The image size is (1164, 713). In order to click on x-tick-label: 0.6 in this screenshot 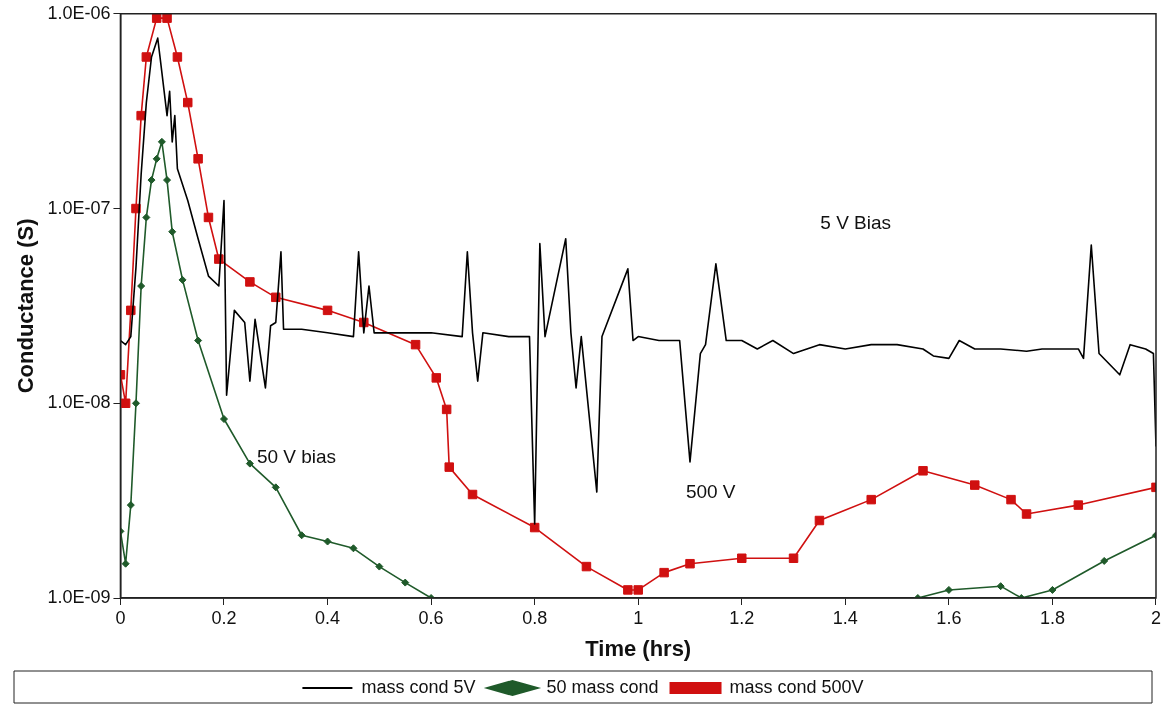, I will do `click(431, 617)`.